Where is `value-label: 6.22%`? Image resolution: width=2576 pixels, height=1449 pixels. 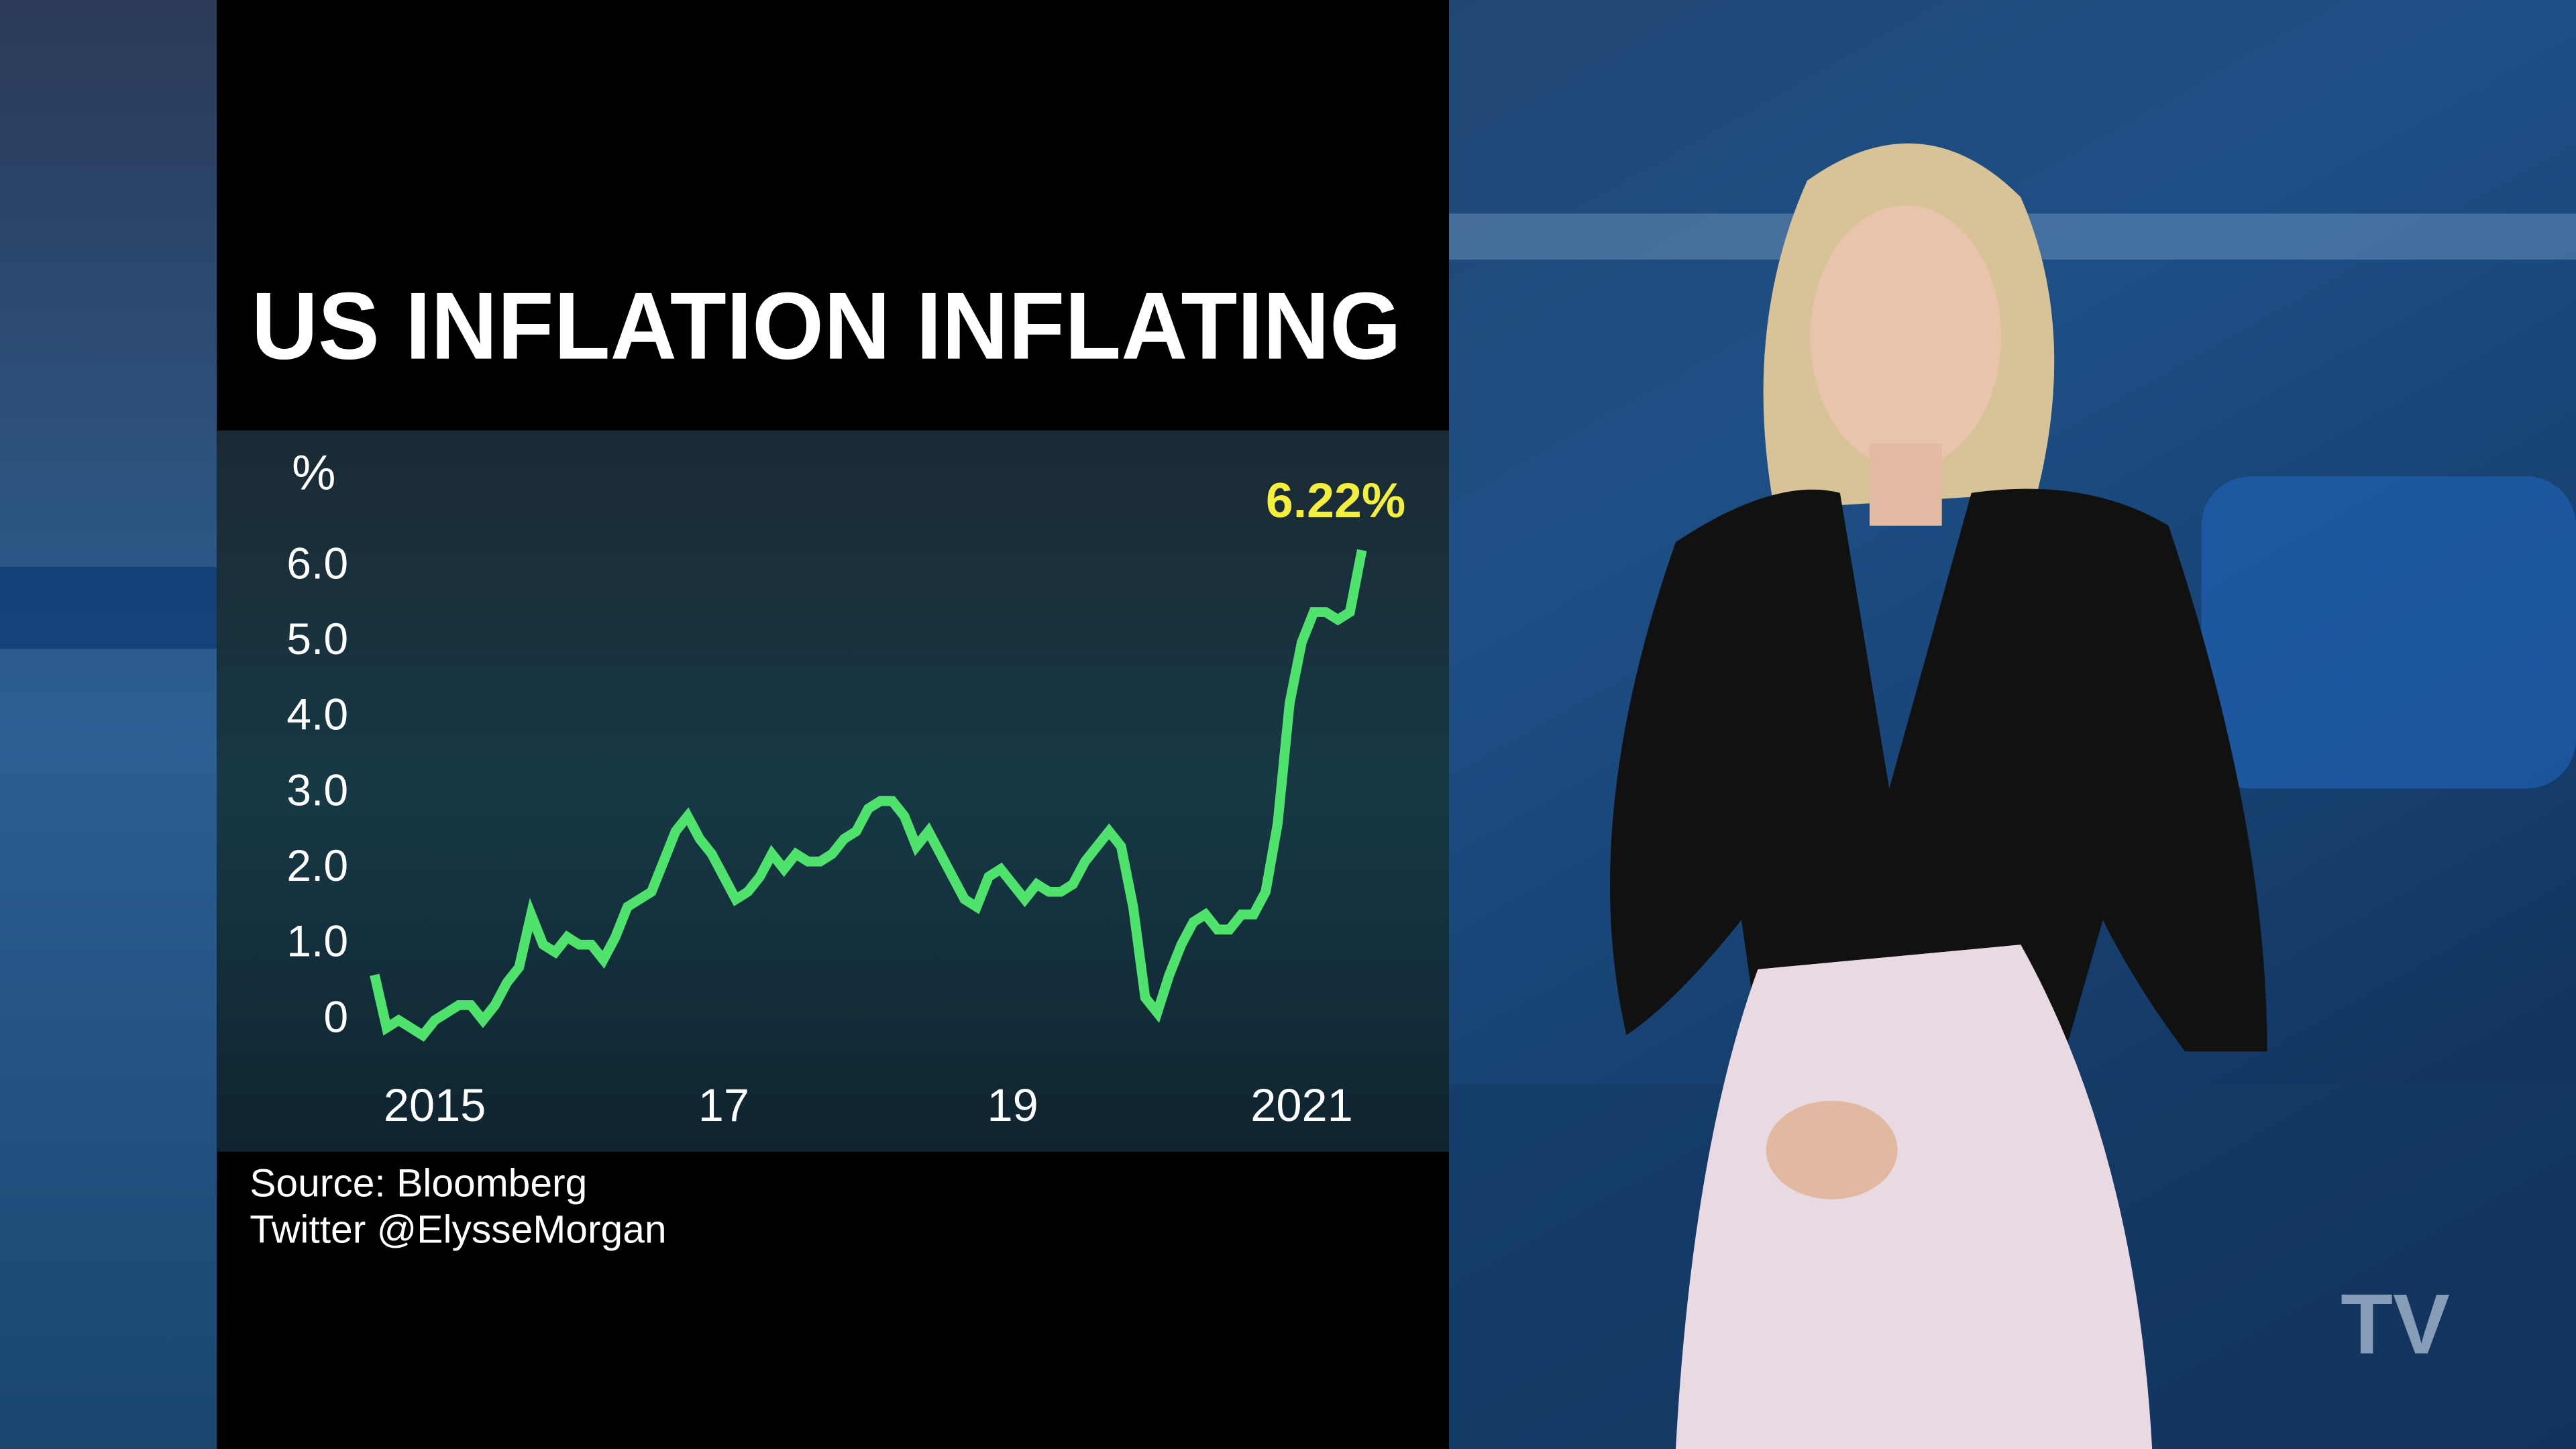
value-label: 6.22% is located at coordinates (1335, 500).